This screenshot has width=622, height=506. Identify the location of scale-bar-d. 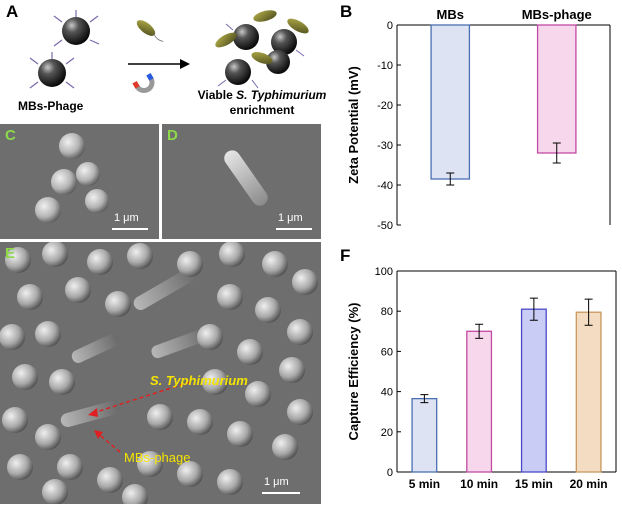
(294, 229).